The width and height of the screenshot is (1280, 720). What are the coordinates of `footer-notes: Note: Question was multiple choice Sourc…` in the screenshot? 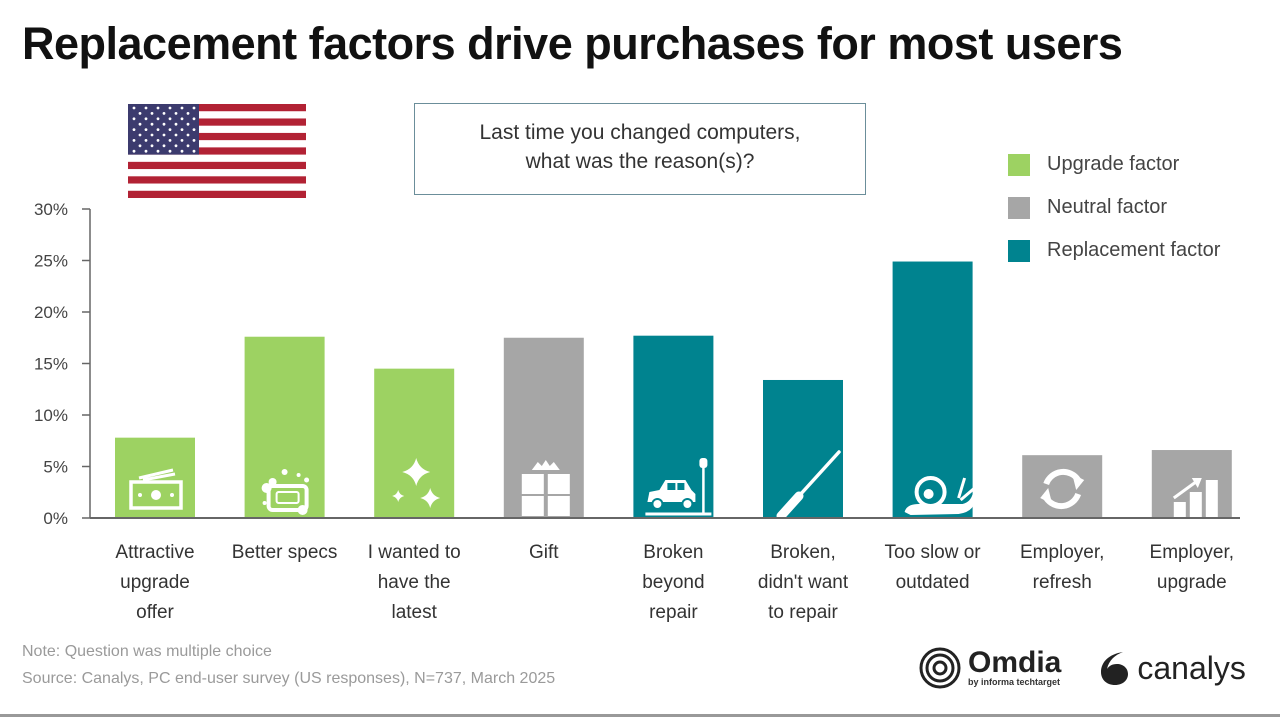 It's located at (288, 665).